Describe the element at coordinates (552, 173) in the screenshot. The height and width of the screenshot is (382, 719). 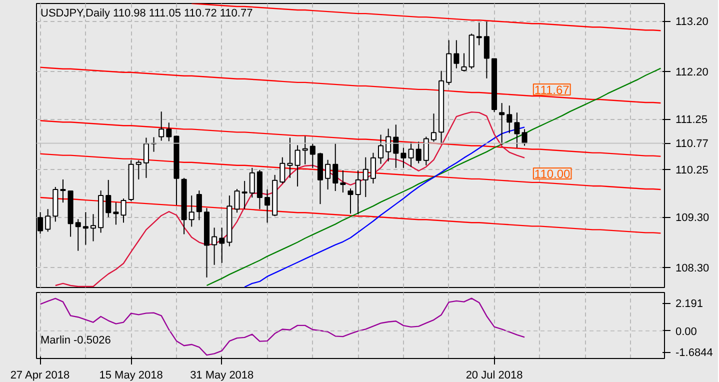
I see `annotation: 110.00` at that location.